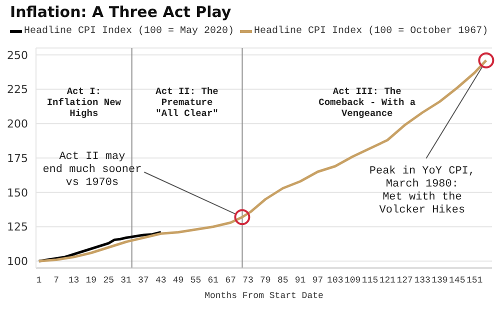 Image resolution: width=500 pixels, height=327 pixels. I want to click on annotation: Act II may end much sooner vs 1970s, so click(92, 170).